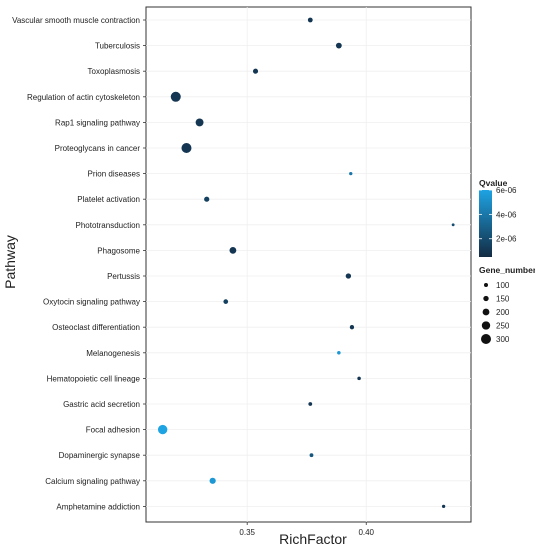 The width and height of the screenshot is (535, 550). I want to click on y-tick-label: Rap1 signaling pathway, so click(97, 122).